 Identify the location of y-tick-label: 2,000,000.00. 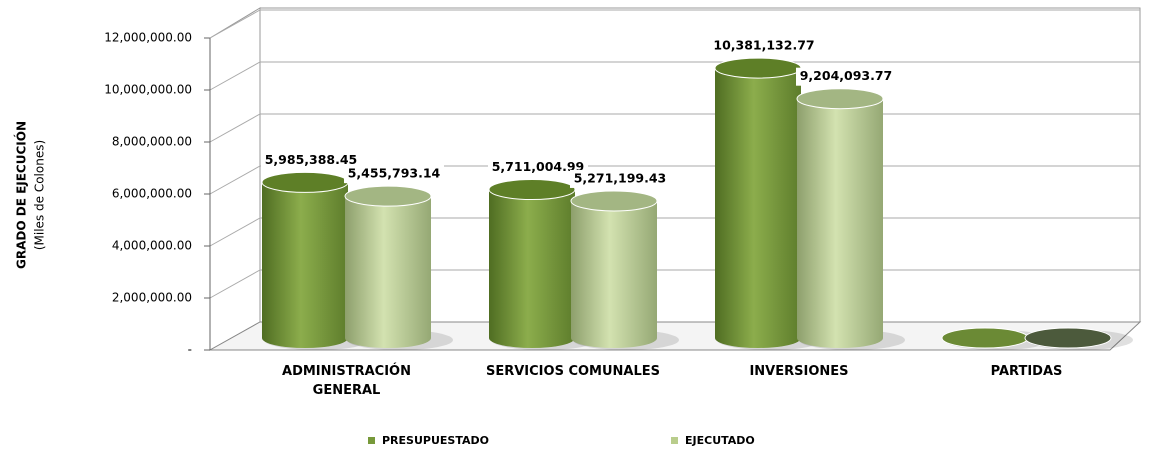
(152, 298).